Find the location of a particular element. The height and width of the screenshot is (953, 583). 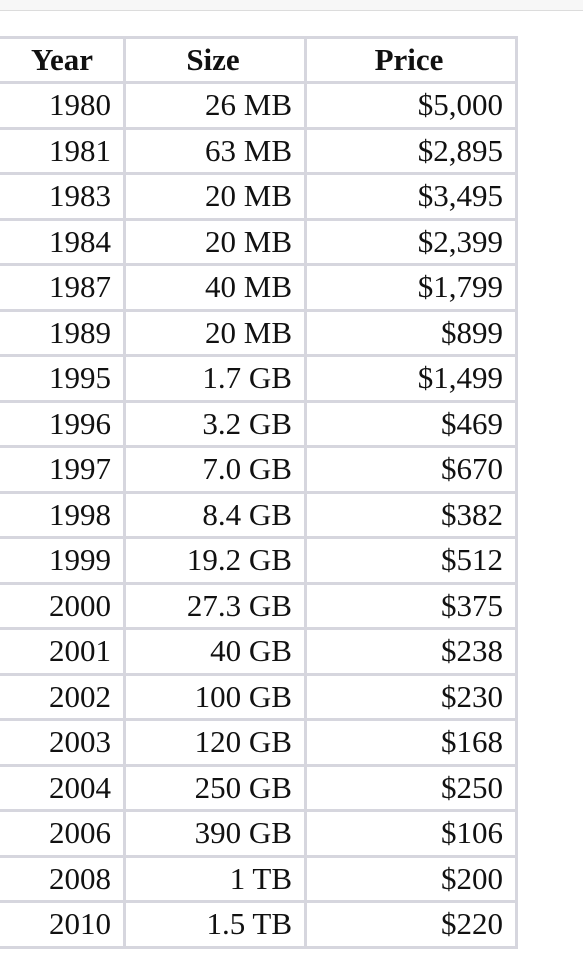

table-row: 1980 26 MB $5,000 is located at coordinates (259, 107).